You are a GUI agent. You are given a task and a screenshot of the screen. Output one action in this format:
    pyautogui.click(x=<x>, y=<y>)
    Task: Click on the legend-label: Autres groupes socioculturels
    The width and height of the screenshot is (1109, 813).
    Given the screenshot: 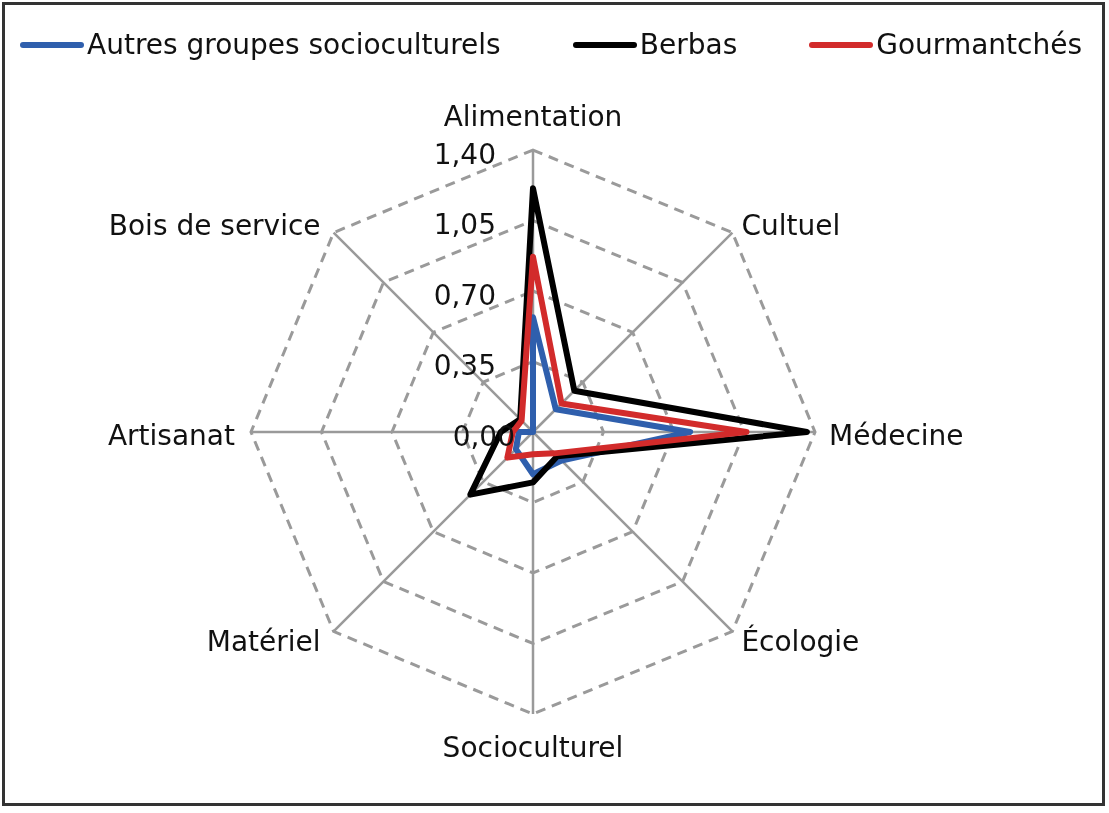 What is the action you would take?
    pyautogui.click(x=294, y=44)
    